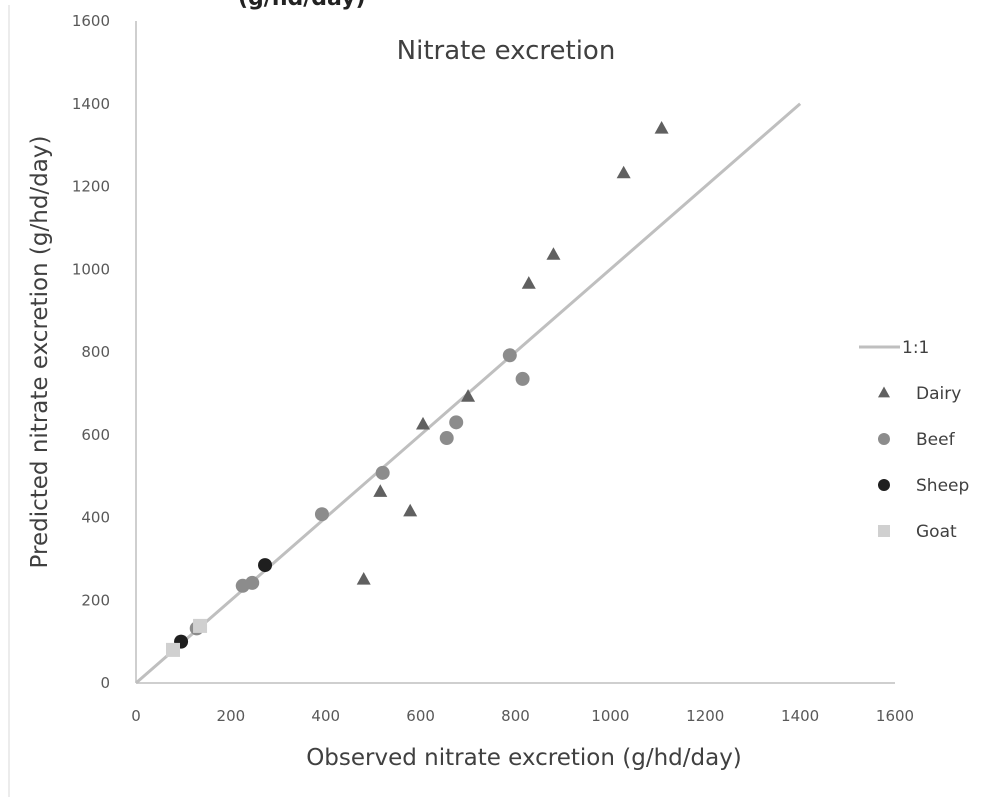  I want to click on y-tick-label: 800, so click(95, 352).